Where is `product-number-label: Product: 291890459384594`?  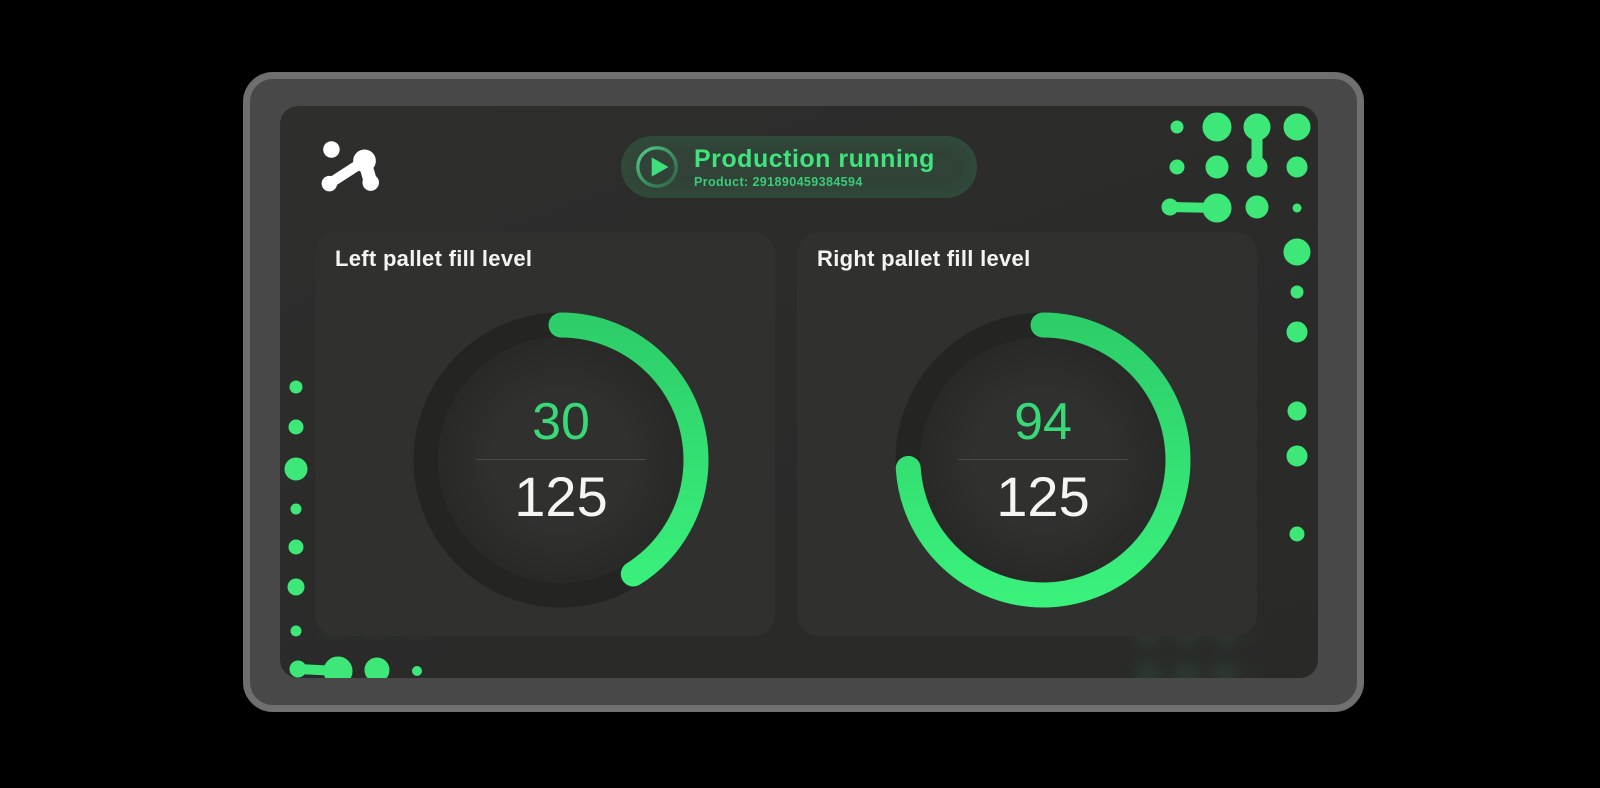 product-number-label: Product: 291890459384594 is located at coordinates (778, 181).